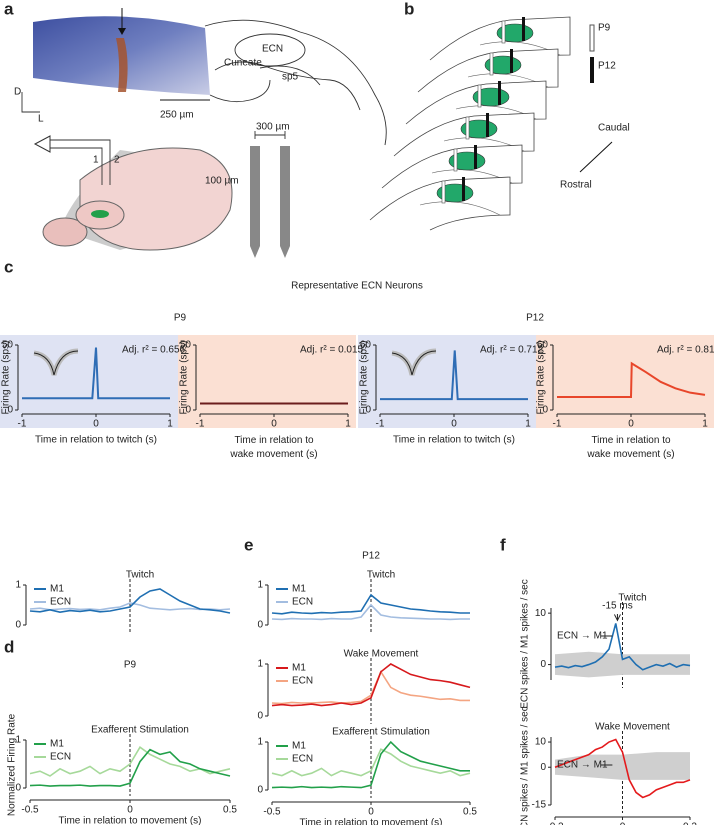  Describe the element at coordinates (243, 63) in the screenshot. I see `label: Cuneate` at that location.